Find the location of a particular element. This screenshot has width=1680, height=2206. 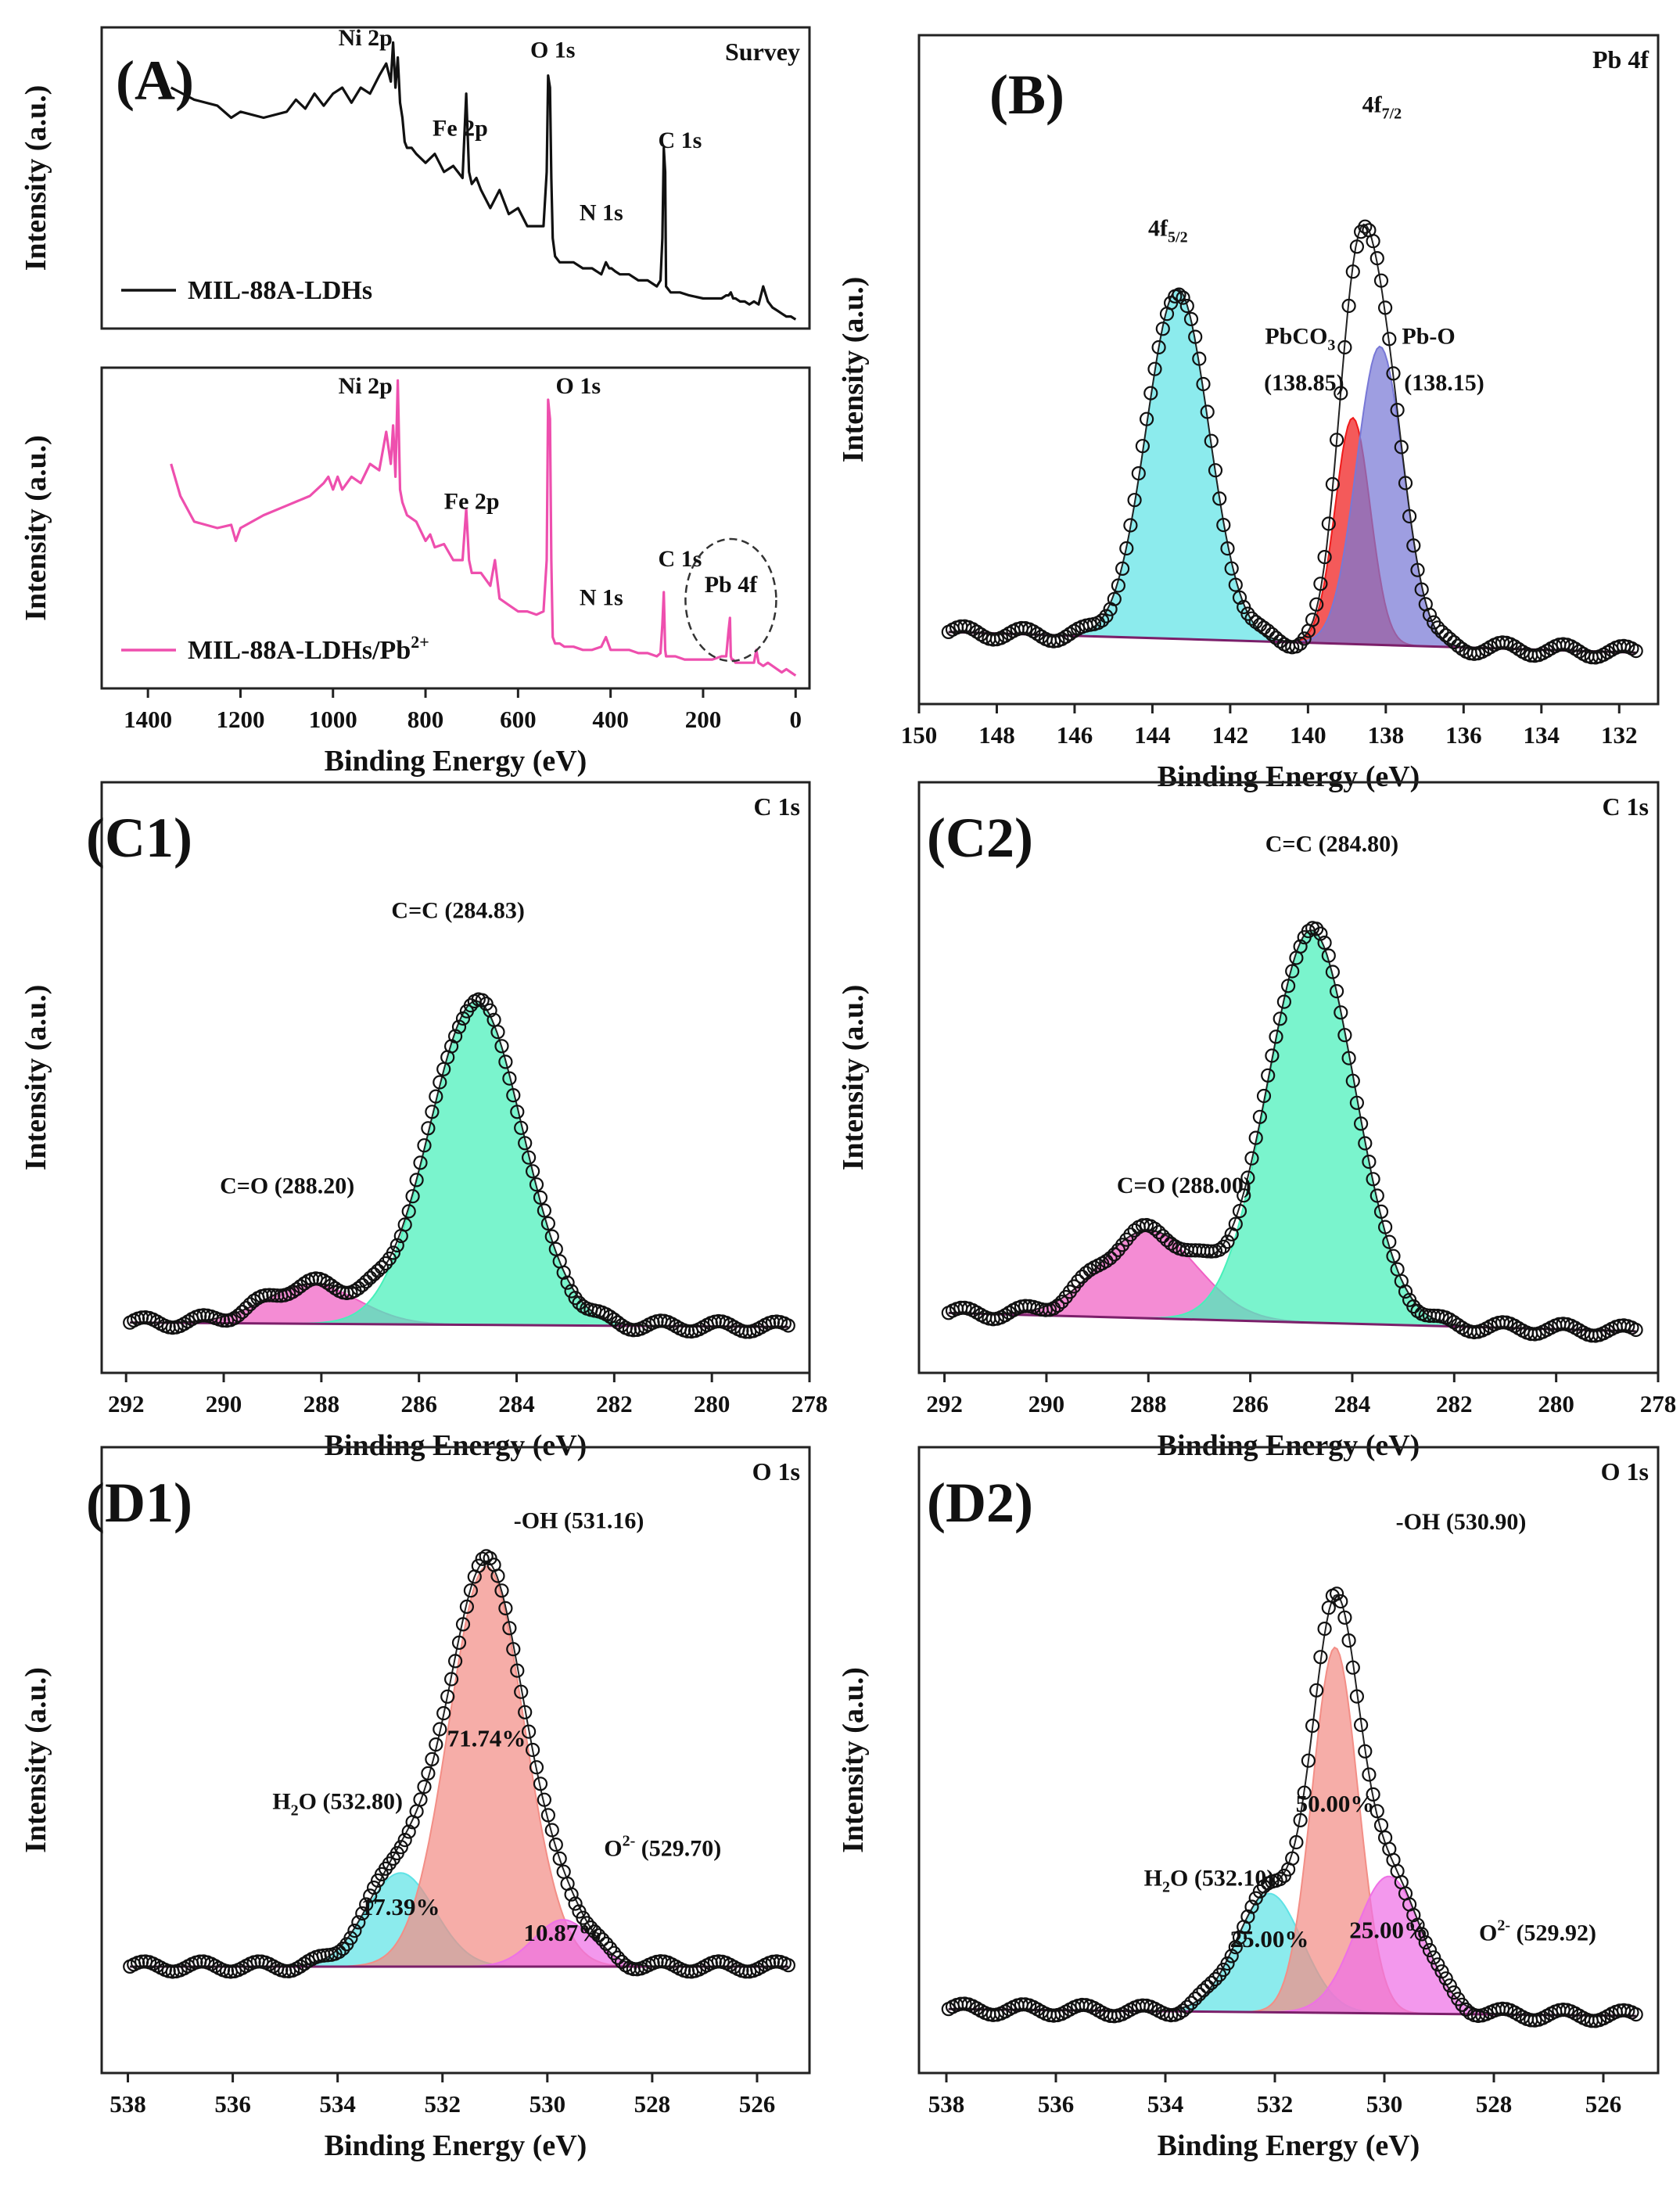

annotation-tail: O (532.10) is located at coordinates (1222, 1879).